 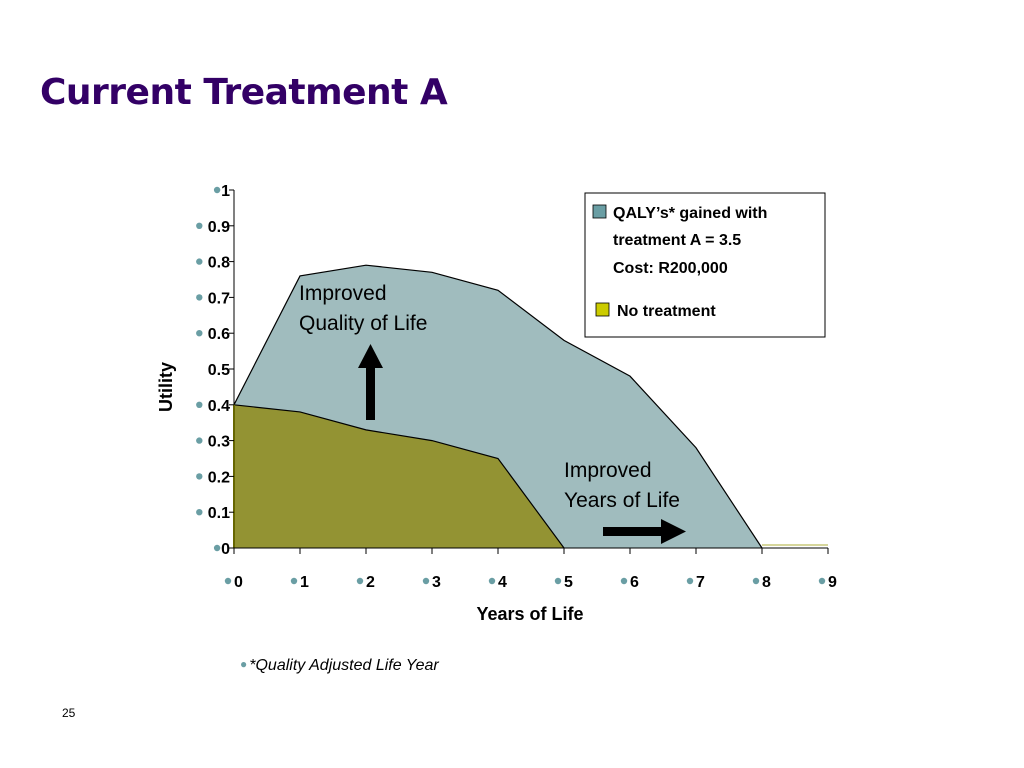 What do you see at coordinates (238, 582) in the screenshot?
I see `x-tick-label: 0` at bounding box center [238, 582].